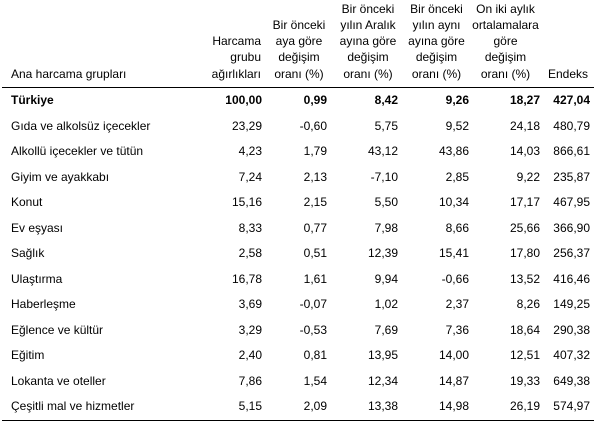 Image resolution: width=600 pixels, height=422 pixels. I want to click on table-row: Eğitim 2,40 0,81 13,95 14,00 12,51 407,32, so click(298, 356).